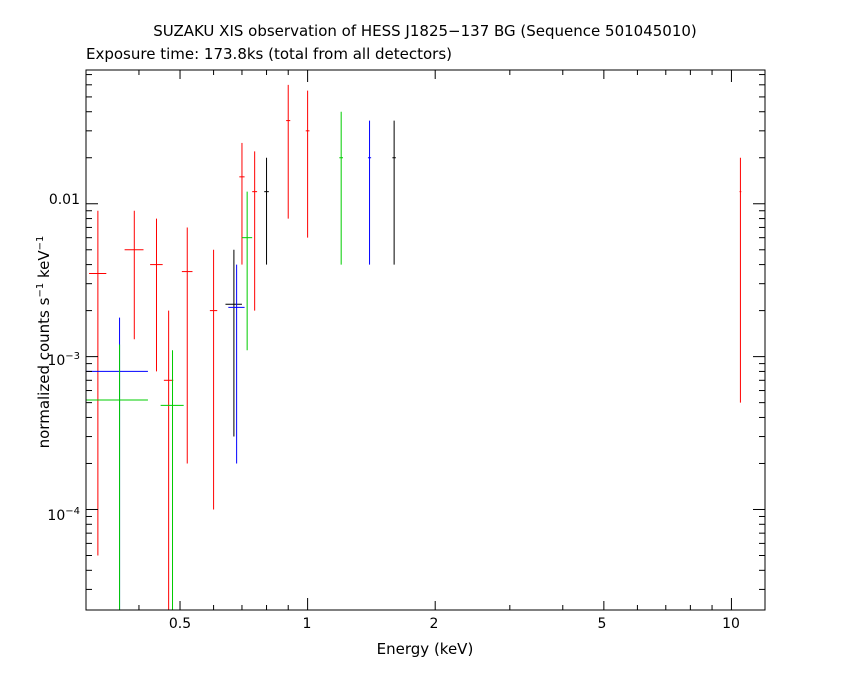  I want to click on x-tick-label: 2, so click(434, 624).